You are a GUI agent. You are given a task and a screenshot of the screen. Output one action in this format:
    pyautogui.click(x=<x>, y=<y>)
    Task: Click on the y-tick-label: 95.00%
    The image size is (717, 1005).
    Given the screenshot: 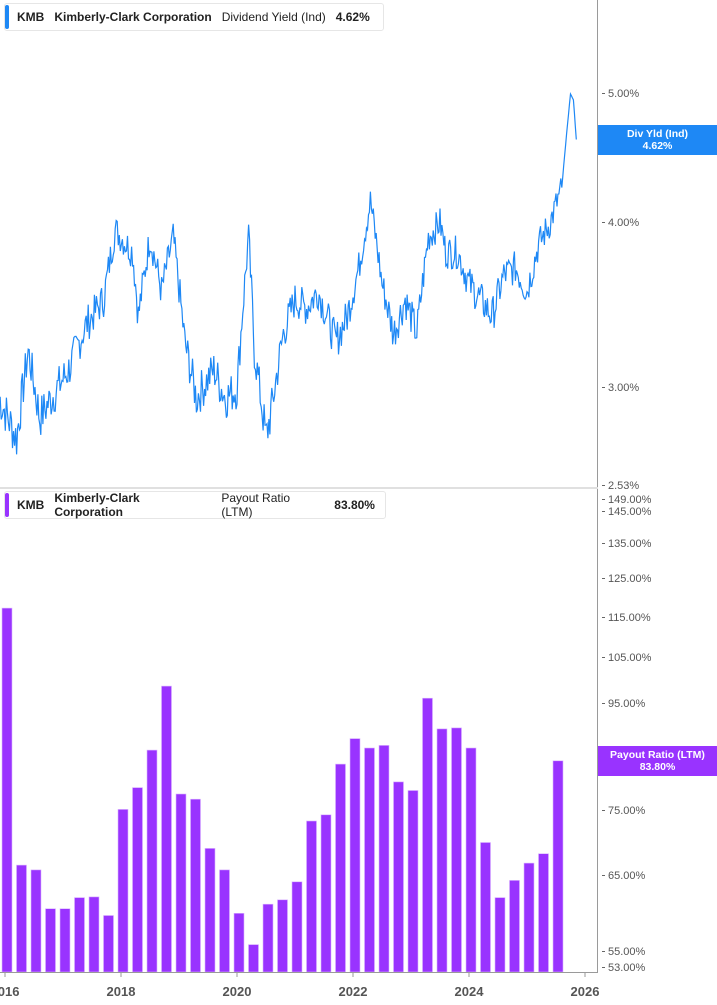 What is the action you would take?
    pyautogui.click(x=623, y=704)
    